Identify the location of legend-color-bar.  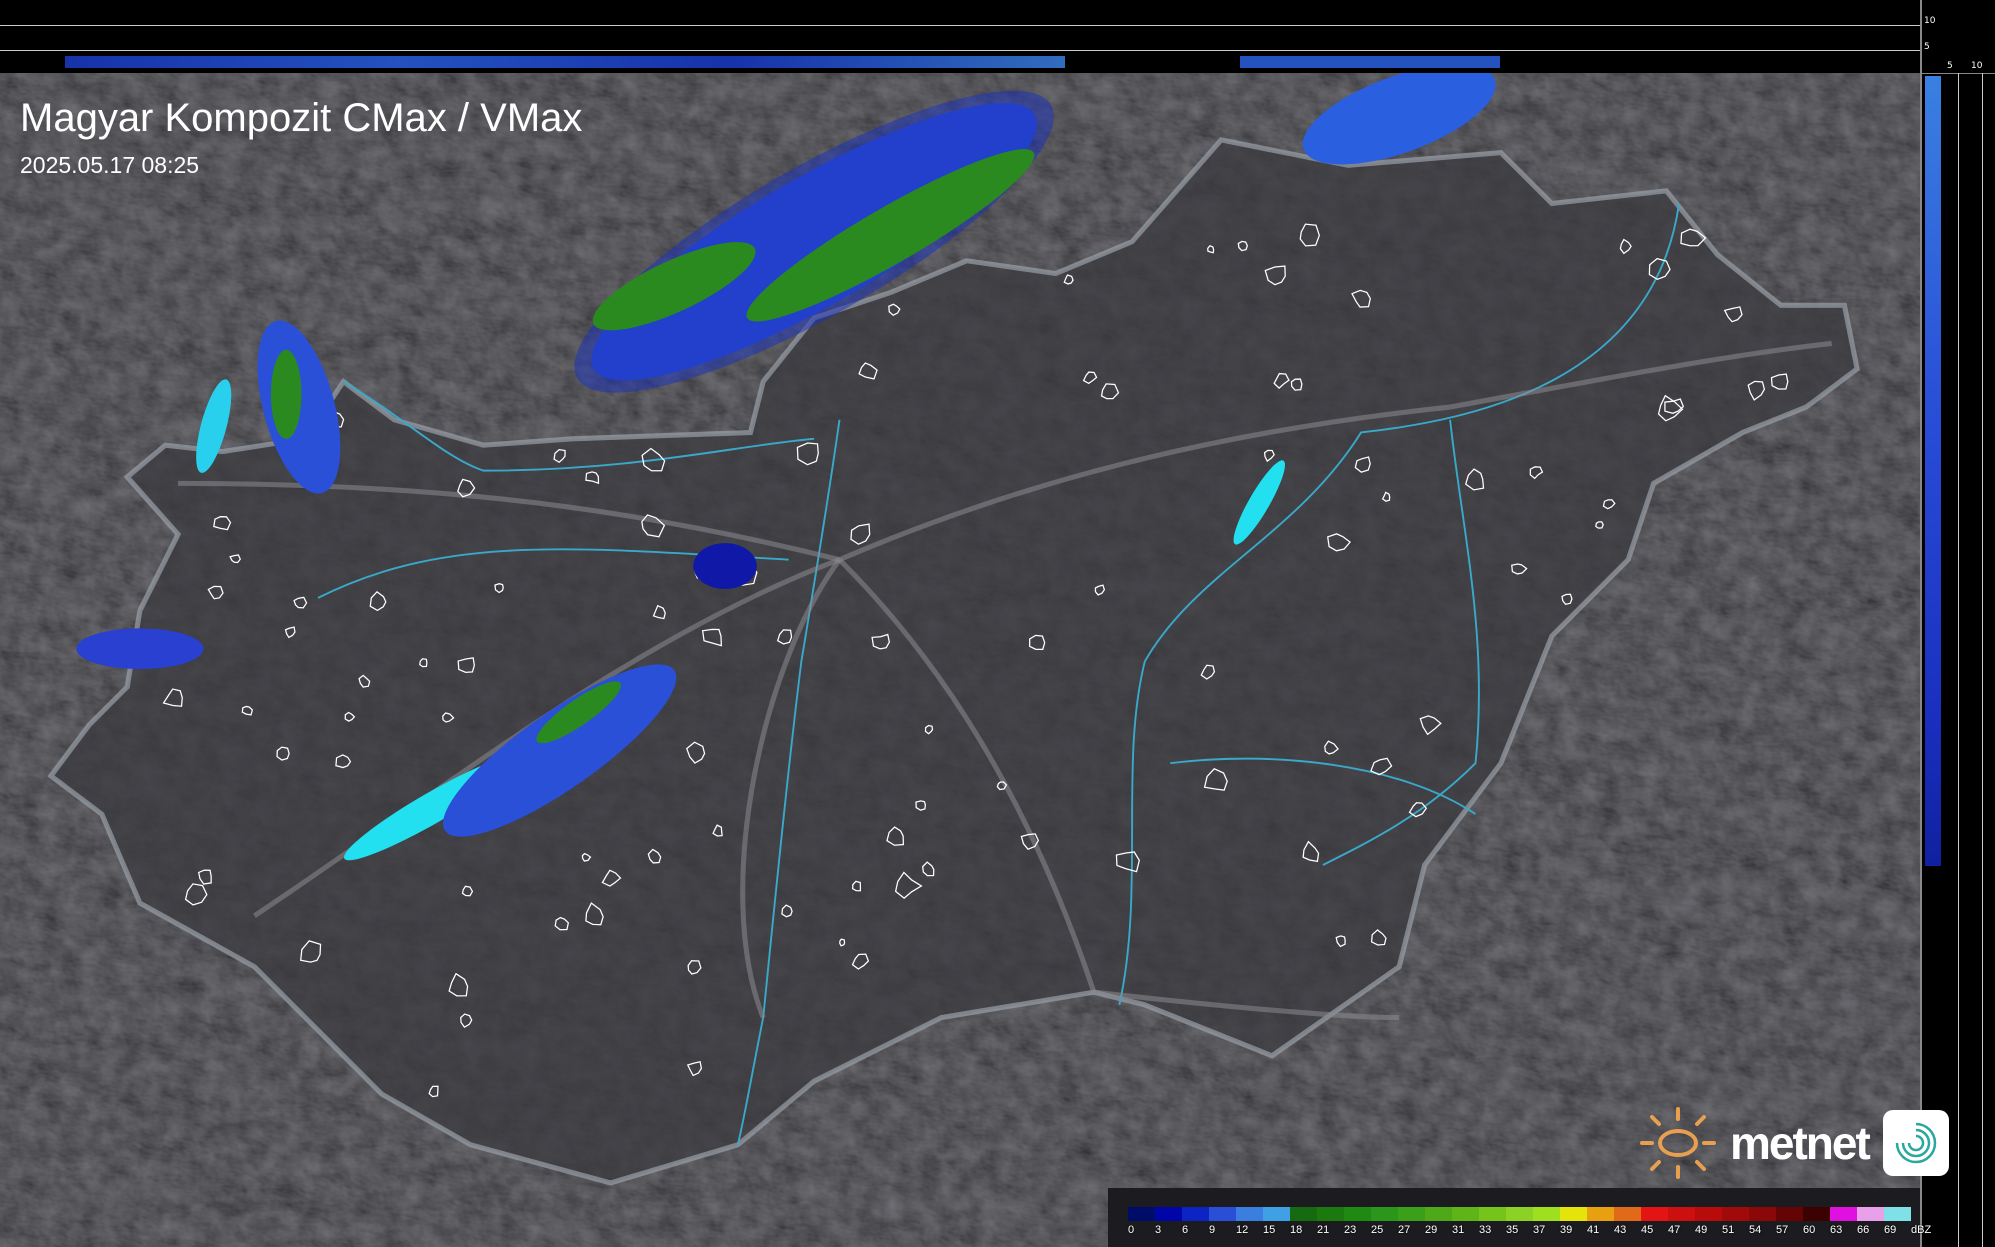
(1519, 1214).